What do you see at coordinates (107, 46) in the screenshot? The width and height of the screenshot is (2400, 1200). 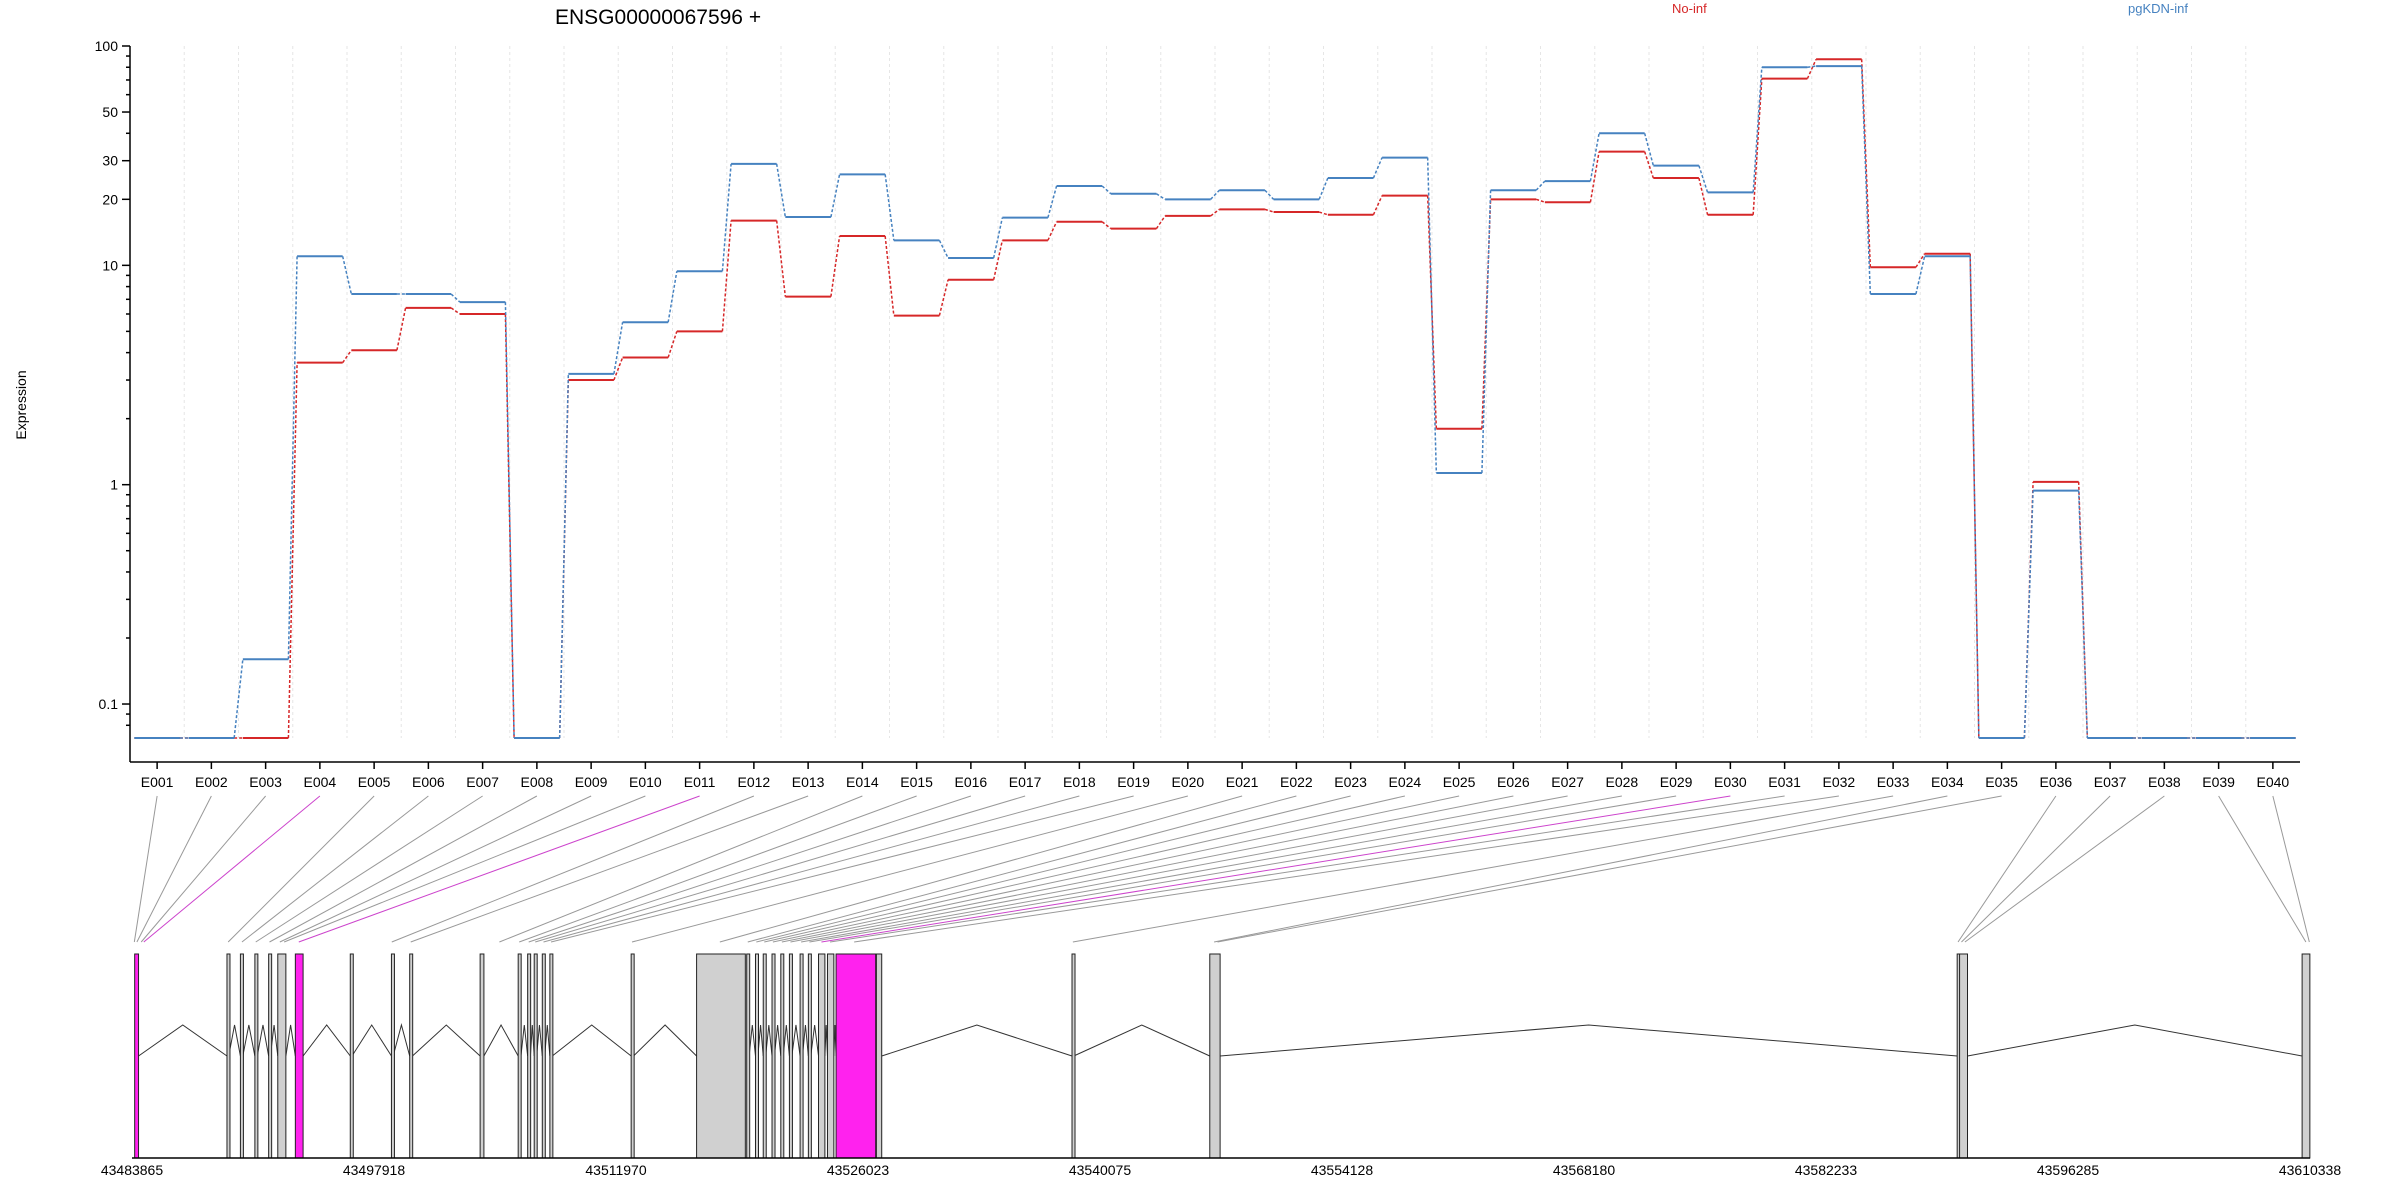 I see `y-tick-label: 100` at bounding box center [107, 46].